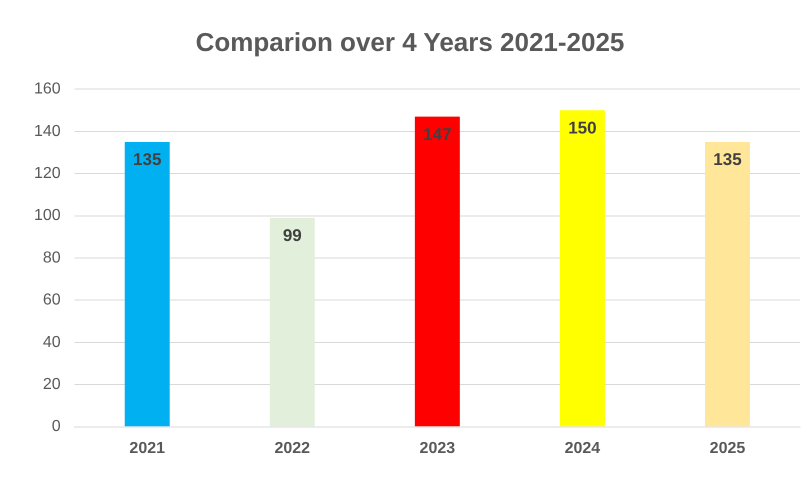  Describe the element at coordinates (410, 41) in the screenshot. I see `chart-title: Comparion over 4 Years 2021-2025` at that location.